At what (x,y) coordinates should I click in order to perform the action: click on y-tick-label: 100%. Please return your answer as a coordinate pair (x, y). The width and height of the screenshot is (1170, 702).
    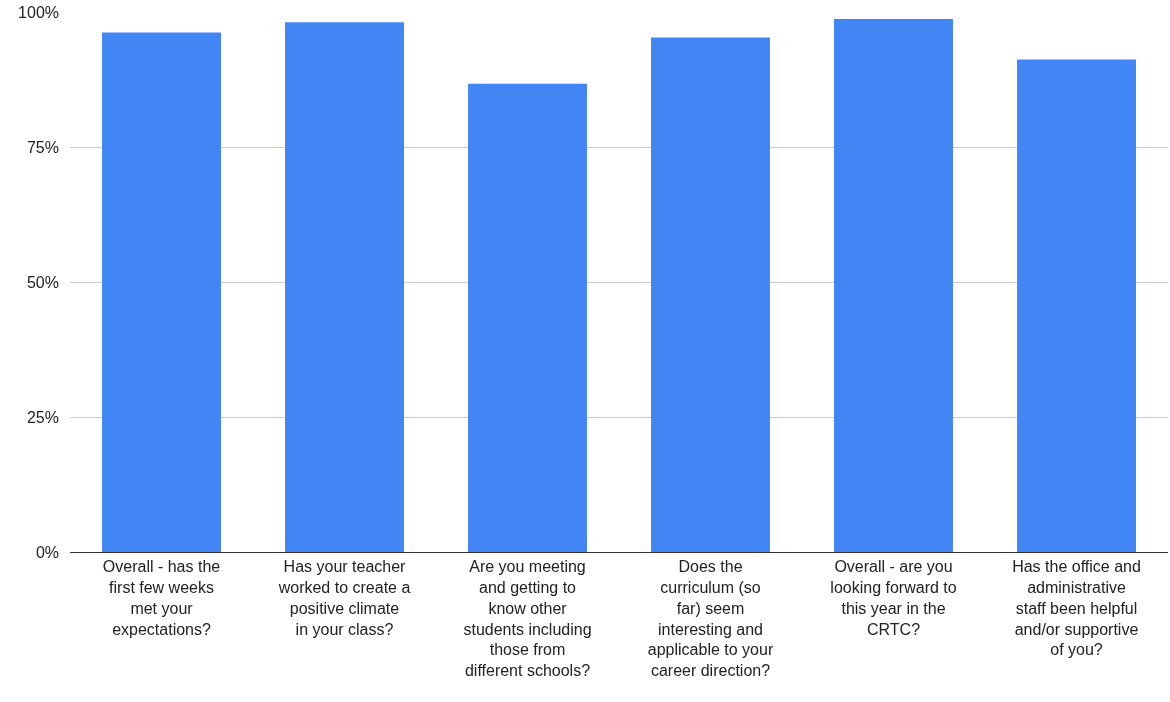
    Looking at the image, I should click on (38, 12).